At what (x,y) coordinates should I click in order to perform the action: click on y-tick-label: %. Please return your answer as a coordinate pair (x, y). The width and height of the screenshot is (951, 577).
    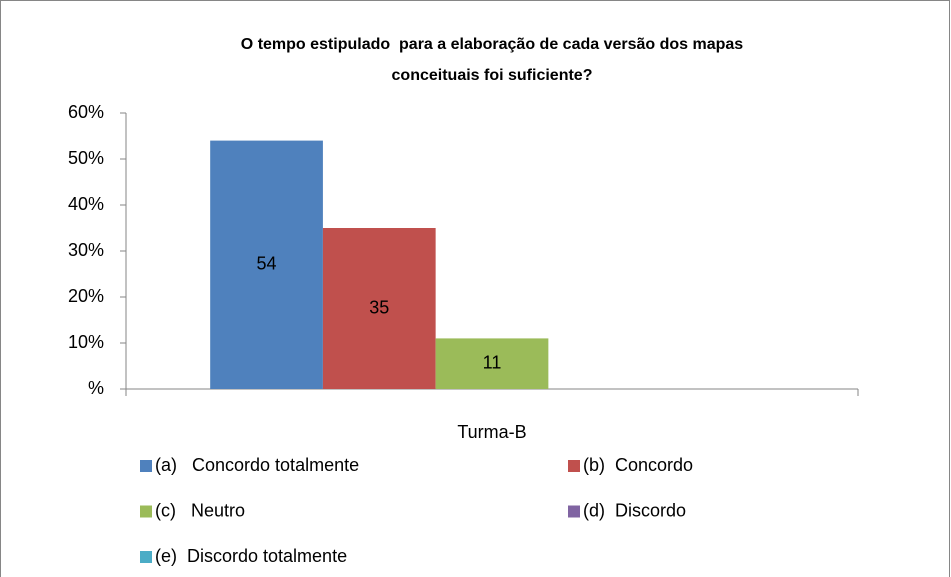
    Looking at the image, I should click on (96, 388).